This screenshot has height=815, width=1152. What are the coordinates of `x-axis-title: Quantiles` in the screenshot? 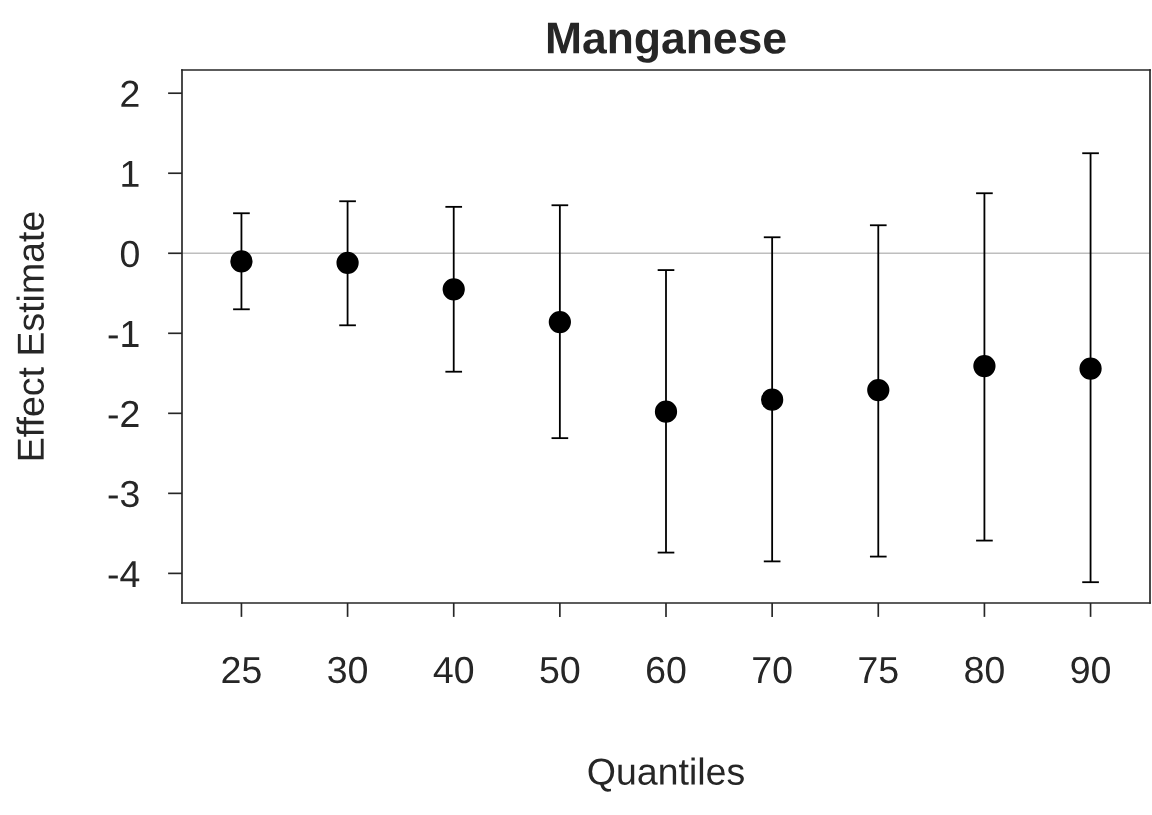 It's located at (666, 774).